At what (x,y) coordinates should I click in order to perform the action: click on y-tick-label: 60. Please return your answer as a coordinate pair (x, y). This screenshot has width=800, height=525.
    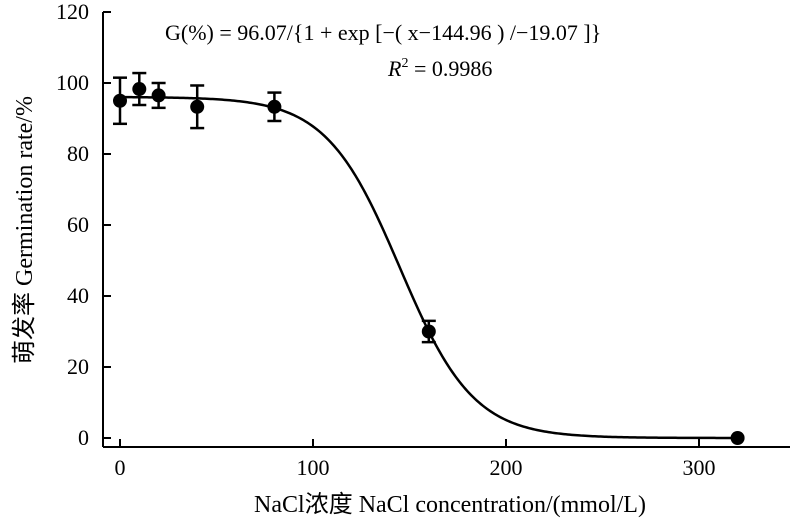
    Looking at the image, I should click on (78, 224).